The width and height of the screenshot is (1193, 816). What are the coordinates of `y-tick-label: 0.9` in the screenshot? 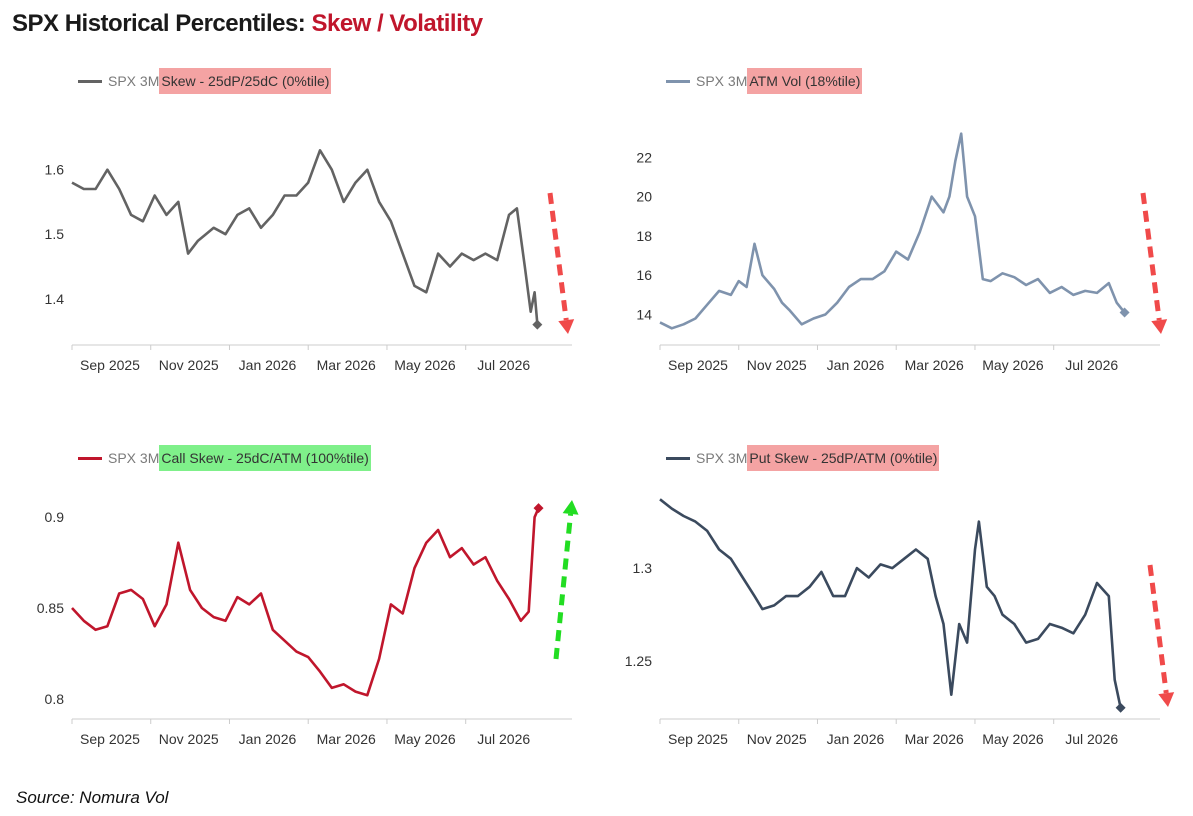 It's located at (55, 517).